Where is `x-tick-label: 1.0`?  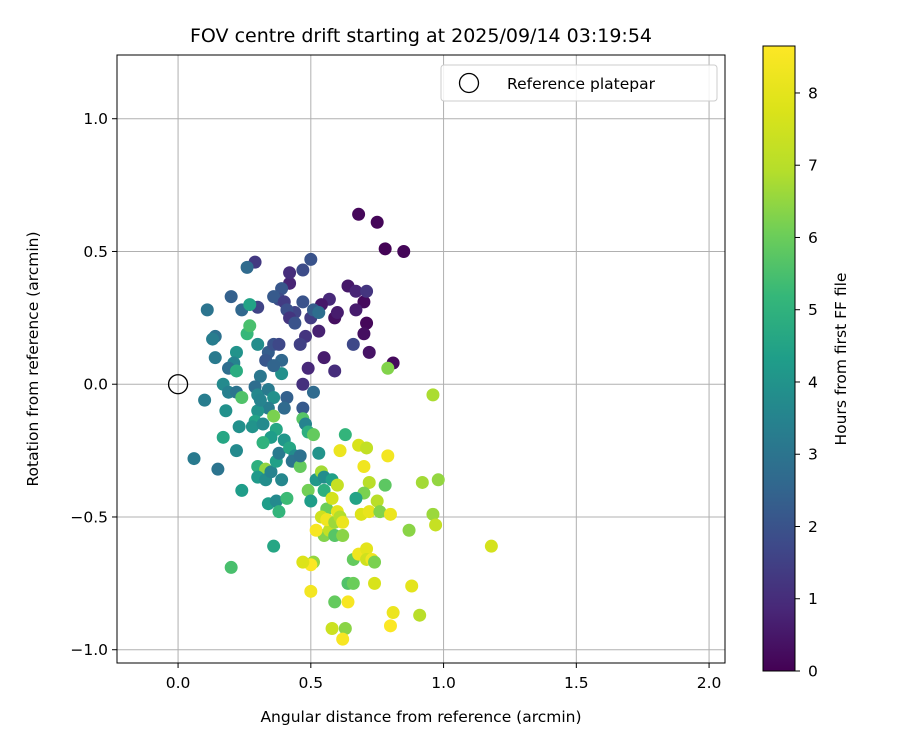 x-tick-label: 1.0 is located at coordinates (443, 683).